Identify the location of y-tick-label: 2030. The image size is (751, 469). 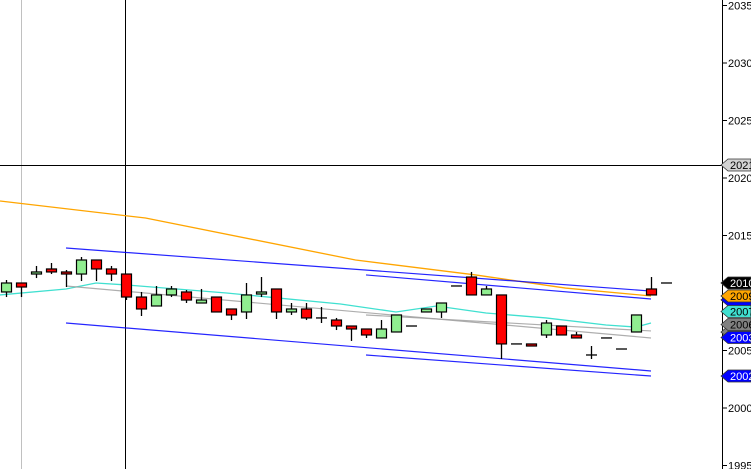
(739, 64).